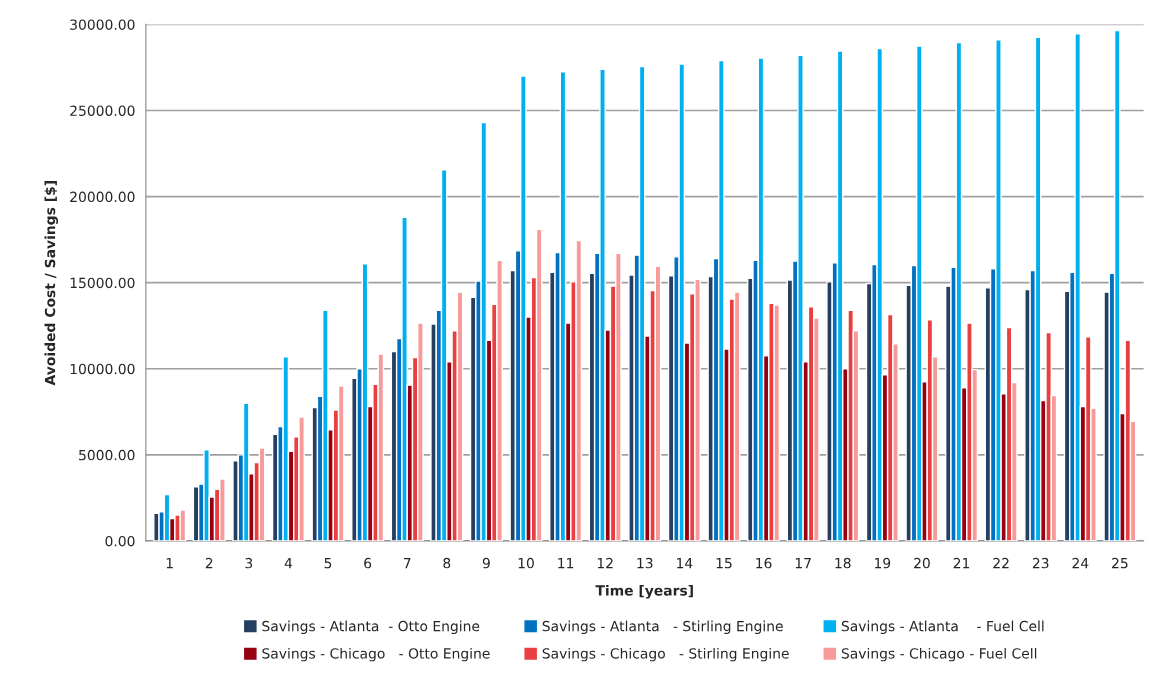  Describe the element at coordinates (486, 563) in the screenshot. I see `x-tick-label: 9` at that location.